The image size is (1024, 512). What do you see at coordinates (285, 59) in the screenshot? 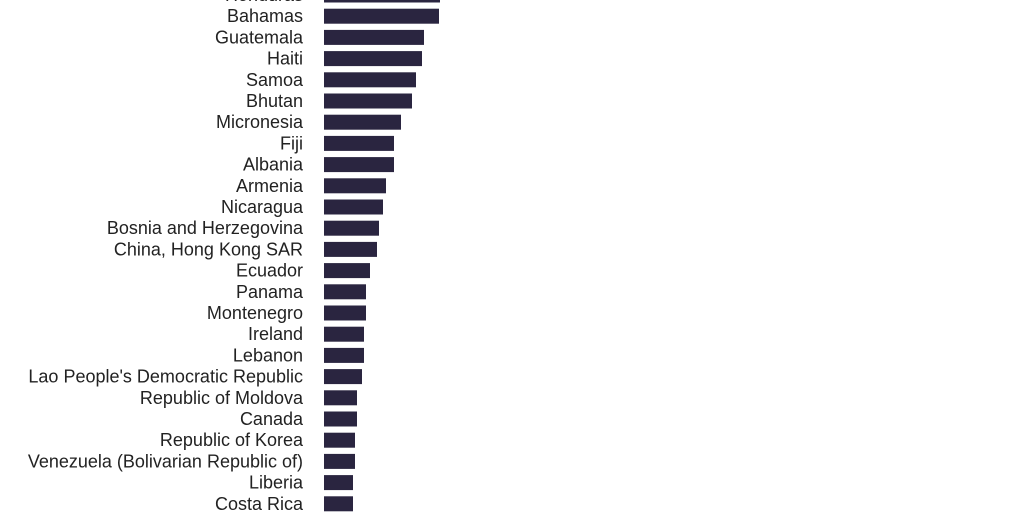
I see `category-label: Haiti` at bounding box center [285, 59].